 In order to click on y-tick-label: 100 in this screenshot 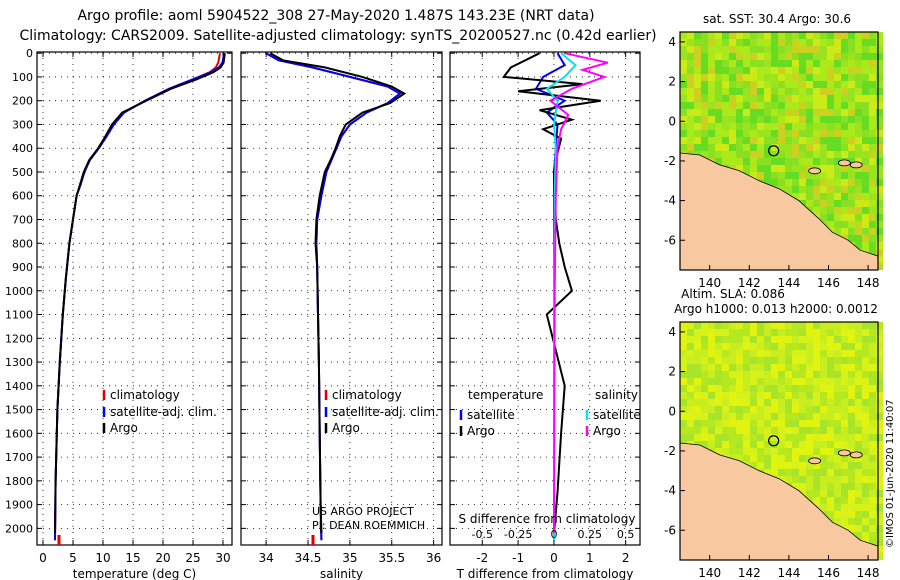, I will do `click(22, 77)`.